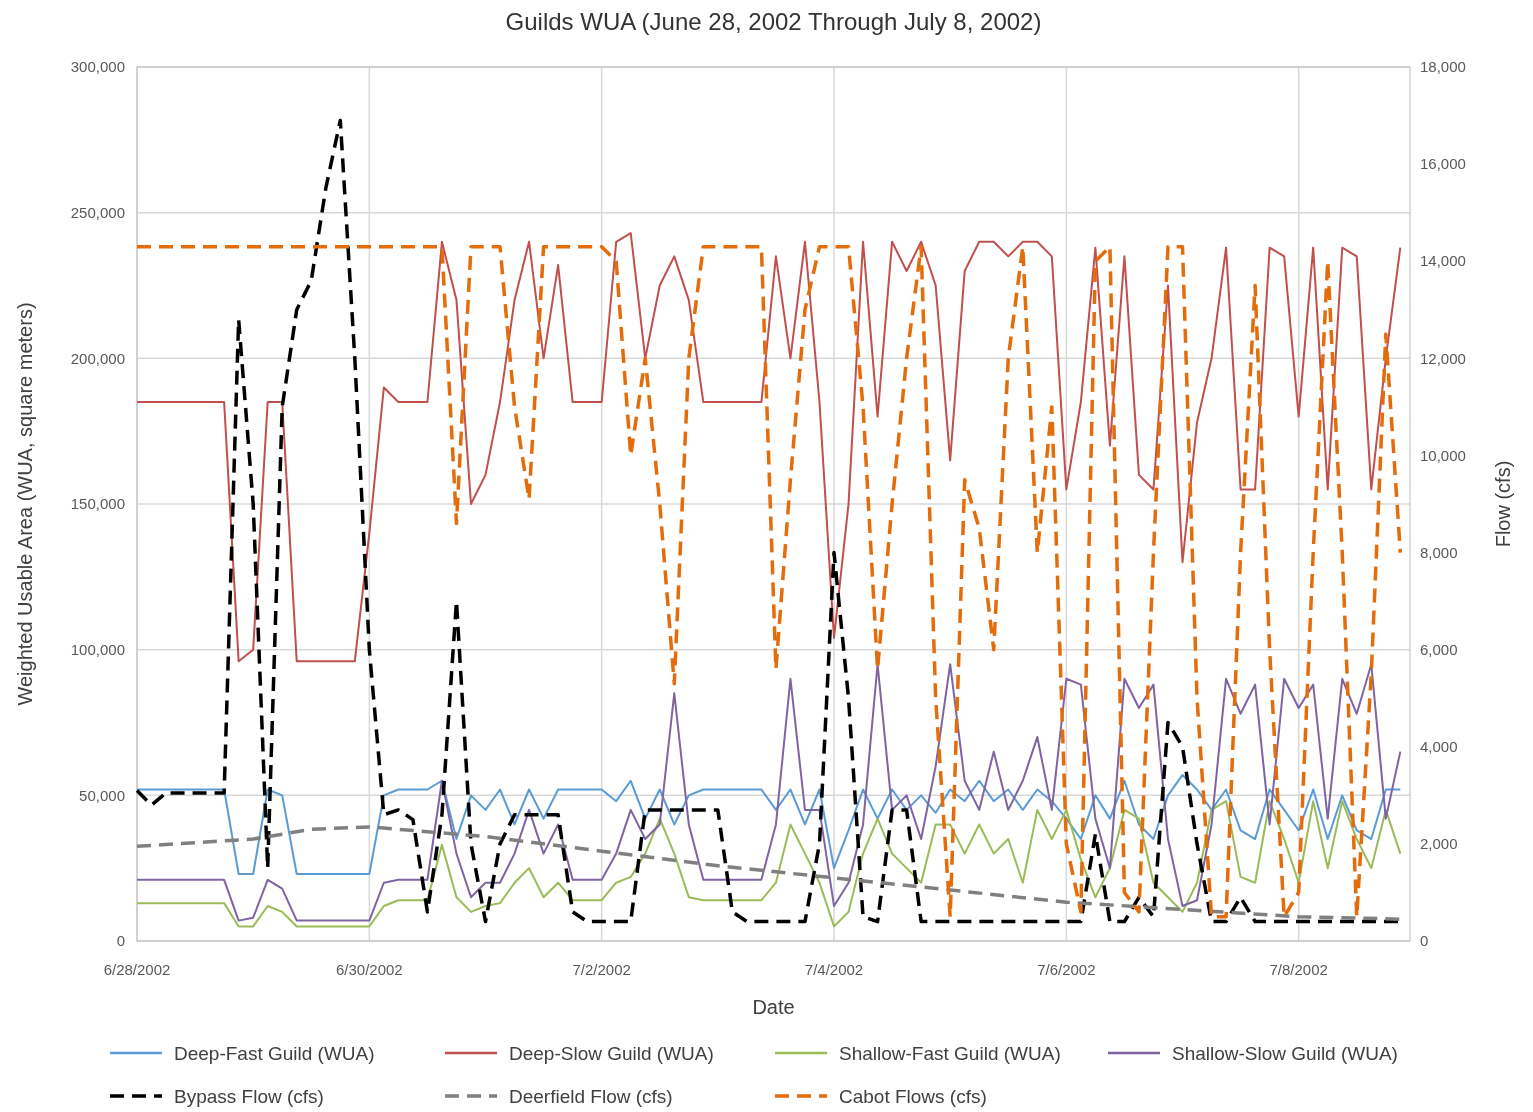 The image size is (1533, 1112). I want to click on y-tick-label: 50,000, so click(102, 795).